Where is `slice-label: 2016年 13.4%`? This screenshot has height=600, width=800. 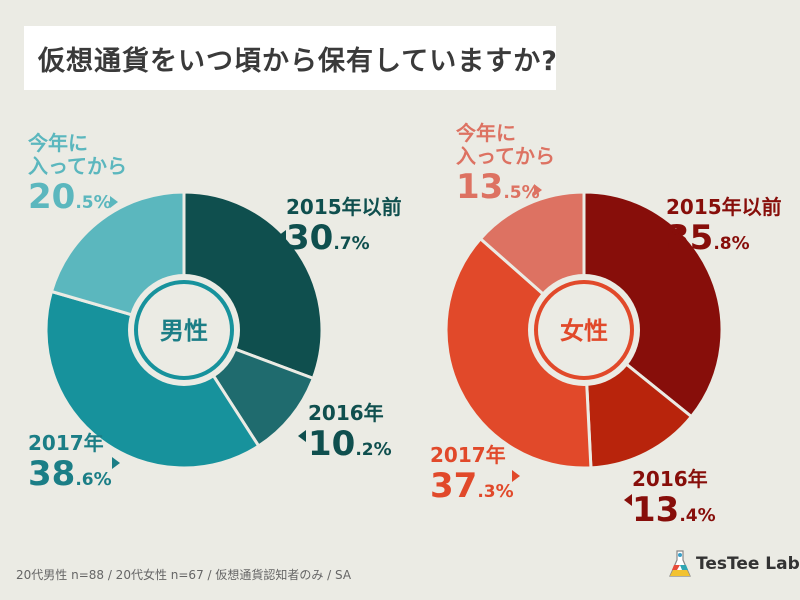 slice-label: 2016年 13.4% is located at coordinates (674, 498).